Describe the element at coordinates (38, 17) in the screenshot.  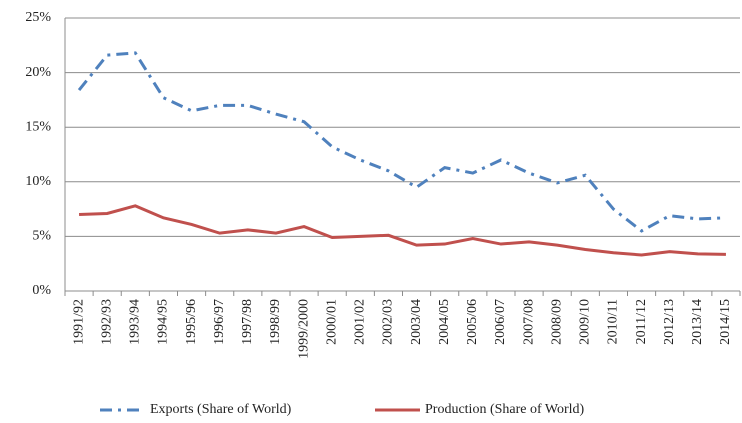
I see `y-tick-label: 25%` at that location.